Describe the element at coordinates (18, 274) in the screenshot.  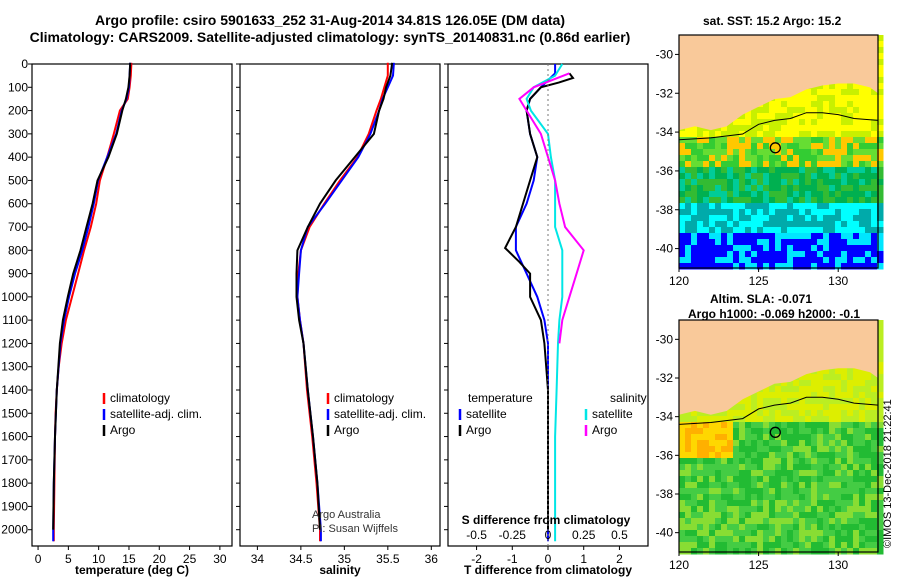
I see `y-tick-label: 900` at that location.